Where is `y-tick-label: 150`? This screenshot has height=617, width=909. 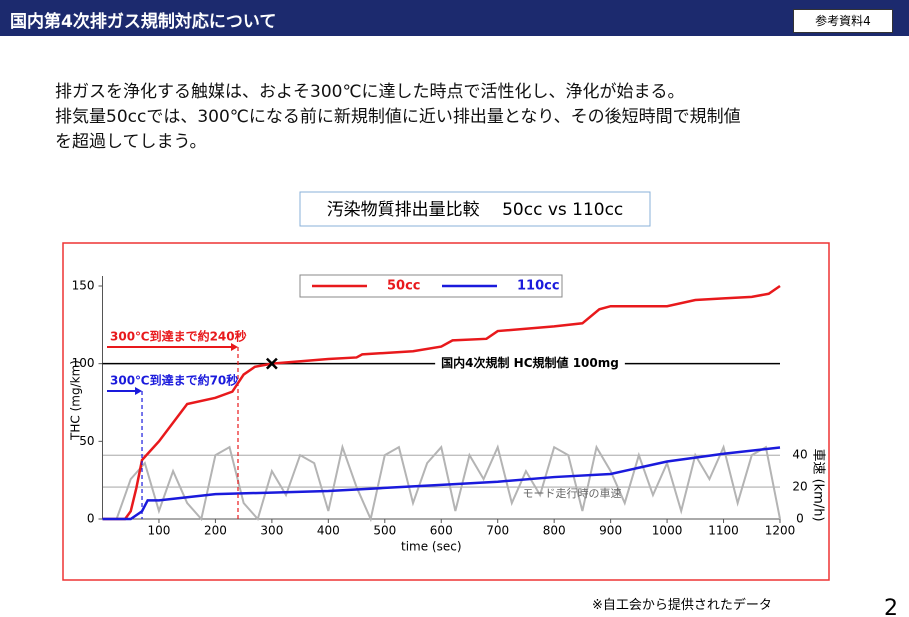 y-tick-label: 150 is located at coordinates (83, 286).